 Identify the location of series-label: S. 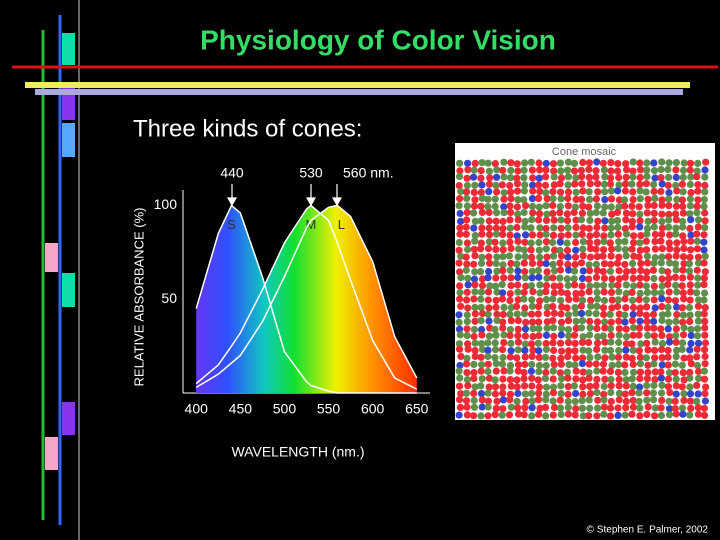
(231, 224).